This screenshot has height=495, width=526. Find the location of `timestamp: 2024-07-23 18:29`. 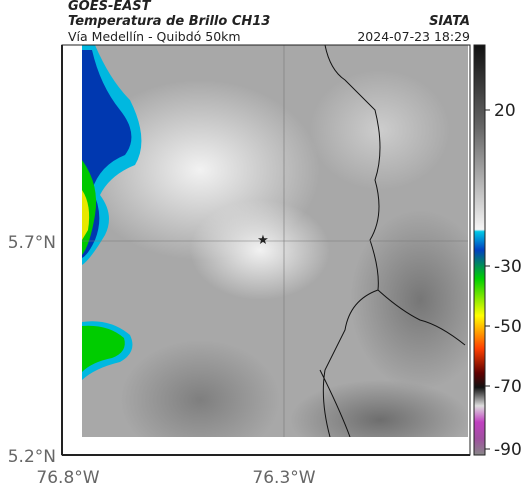

timestamp: 2024-07-23 18:29 is located at coordinates (413, 36).